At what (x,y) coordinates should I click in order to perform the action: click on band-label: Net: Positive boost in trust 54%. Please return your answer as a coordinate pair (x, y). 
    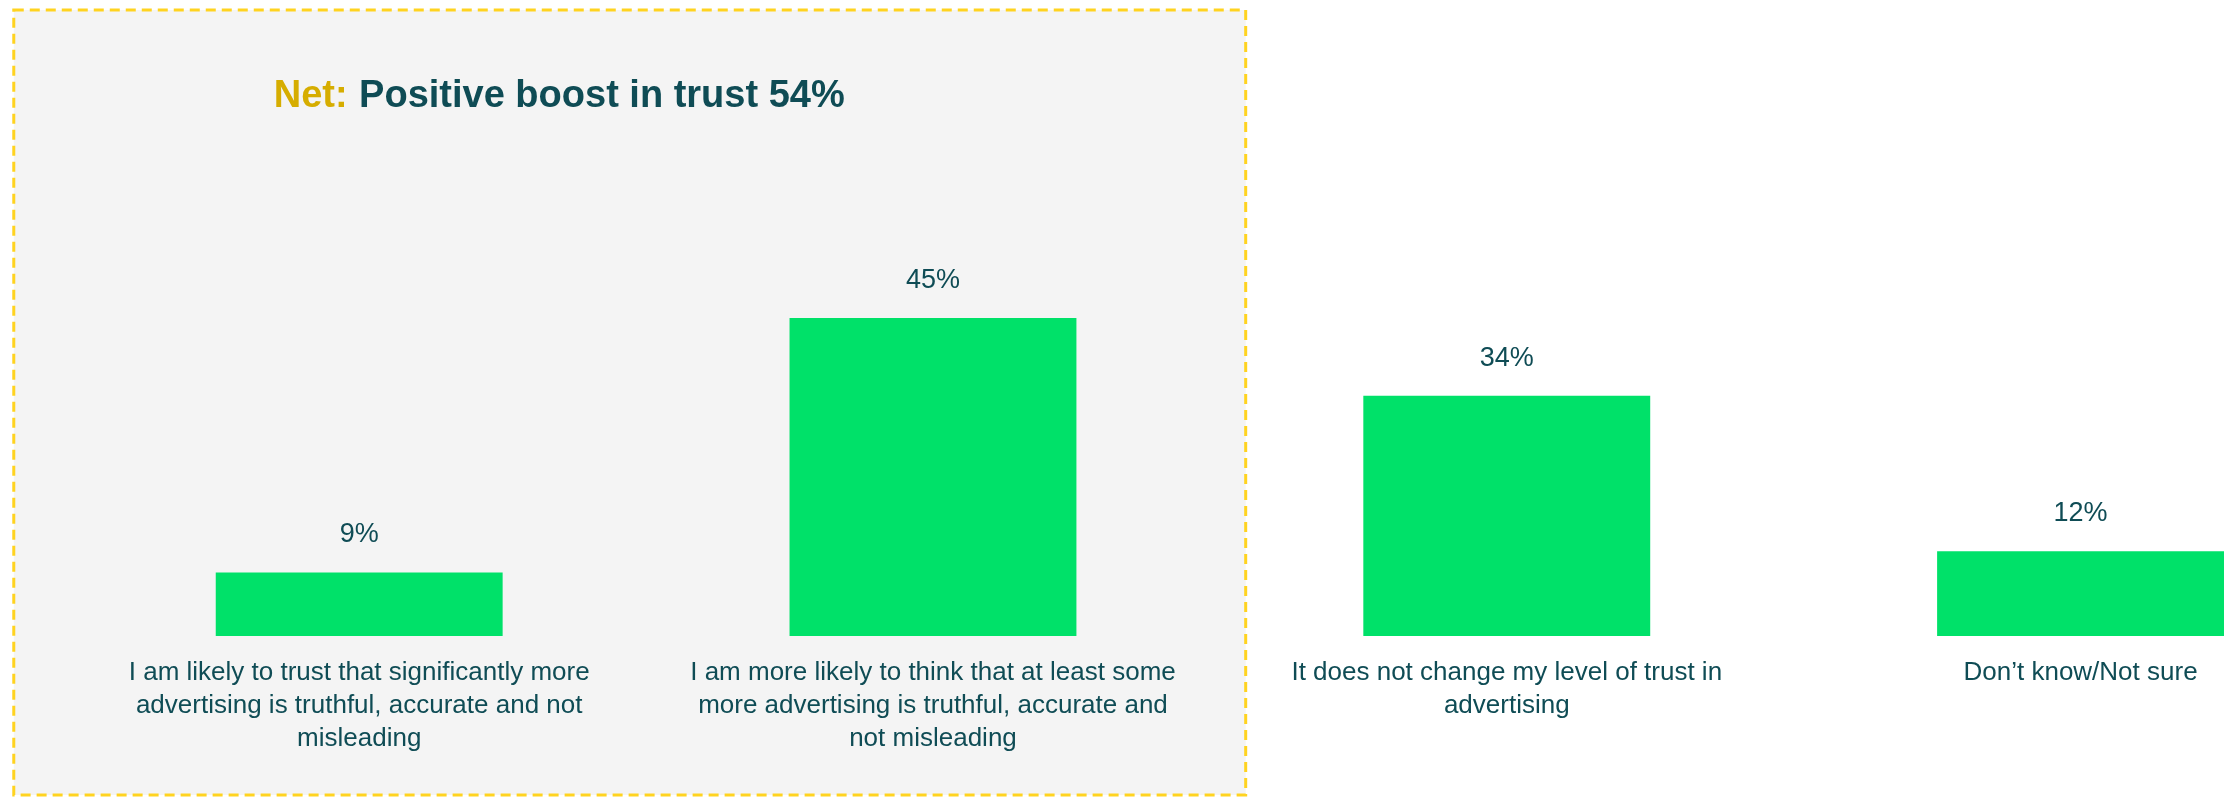
    Looking at the image, I should click on (559, 94).